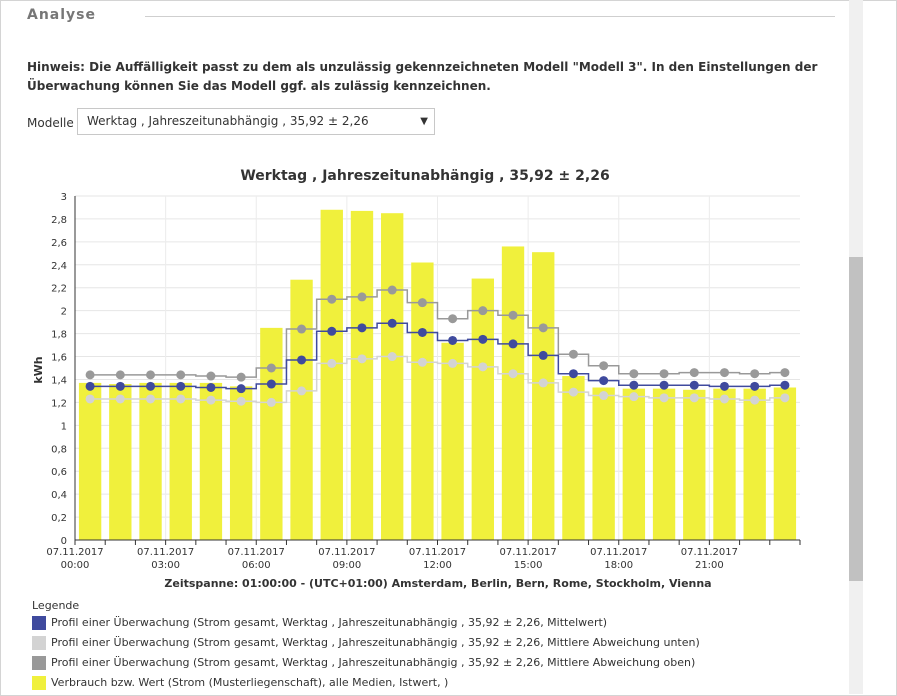  I want to click on scrollbar, so click(856, 347).